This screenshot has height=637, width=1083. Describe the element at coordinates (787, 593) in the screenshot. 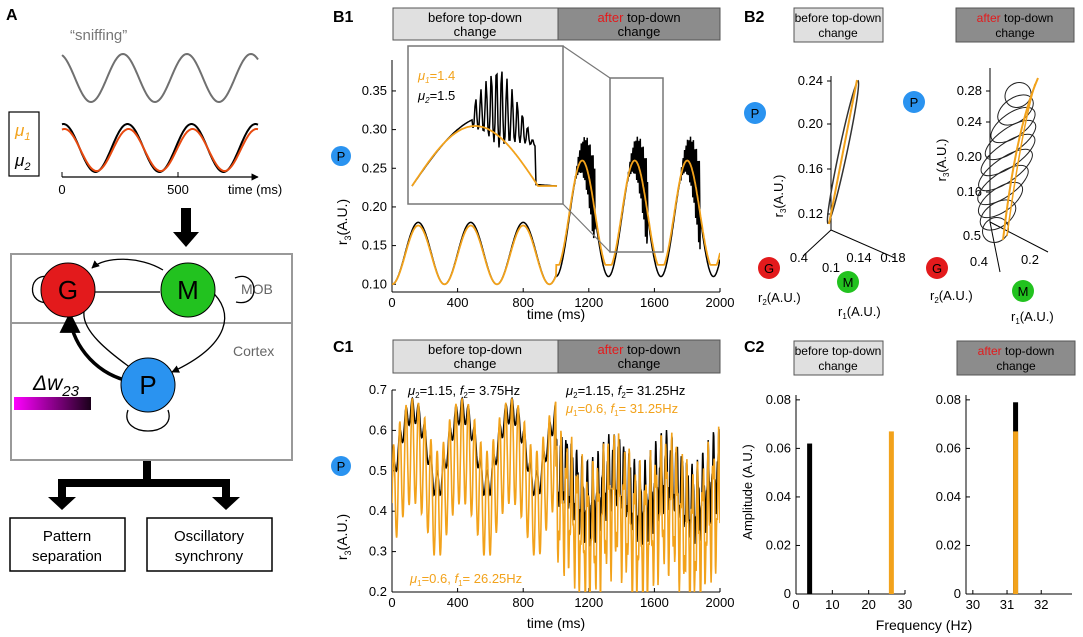

I see `c2-left-ytick-label: 0` at that location.